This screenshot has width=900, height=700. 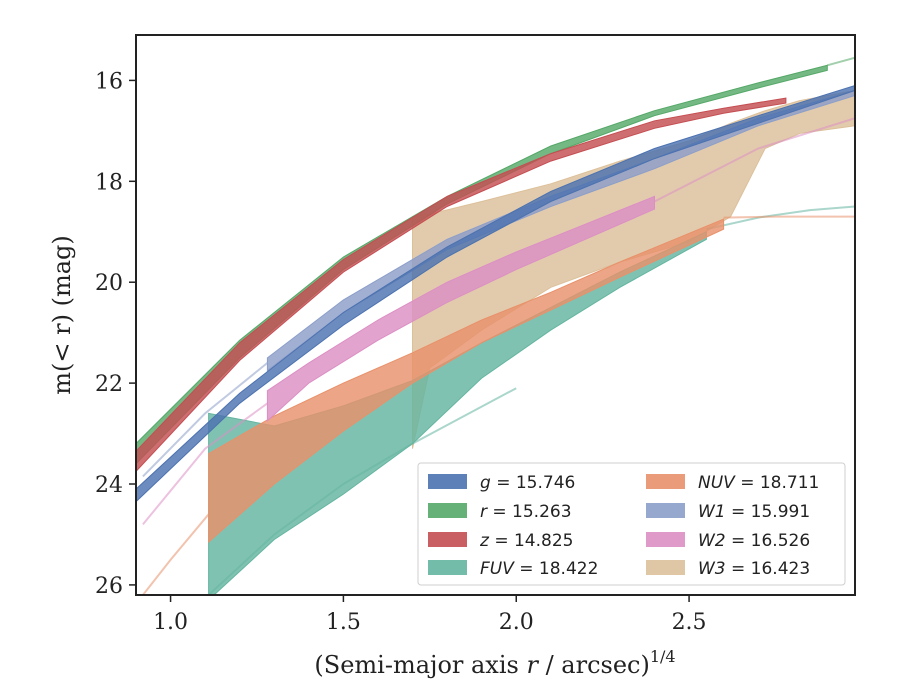 What do you see at coordinates (109, 182) in the screenshot?
I see `y-tick-label: 18` at bounding box center [109, 182].